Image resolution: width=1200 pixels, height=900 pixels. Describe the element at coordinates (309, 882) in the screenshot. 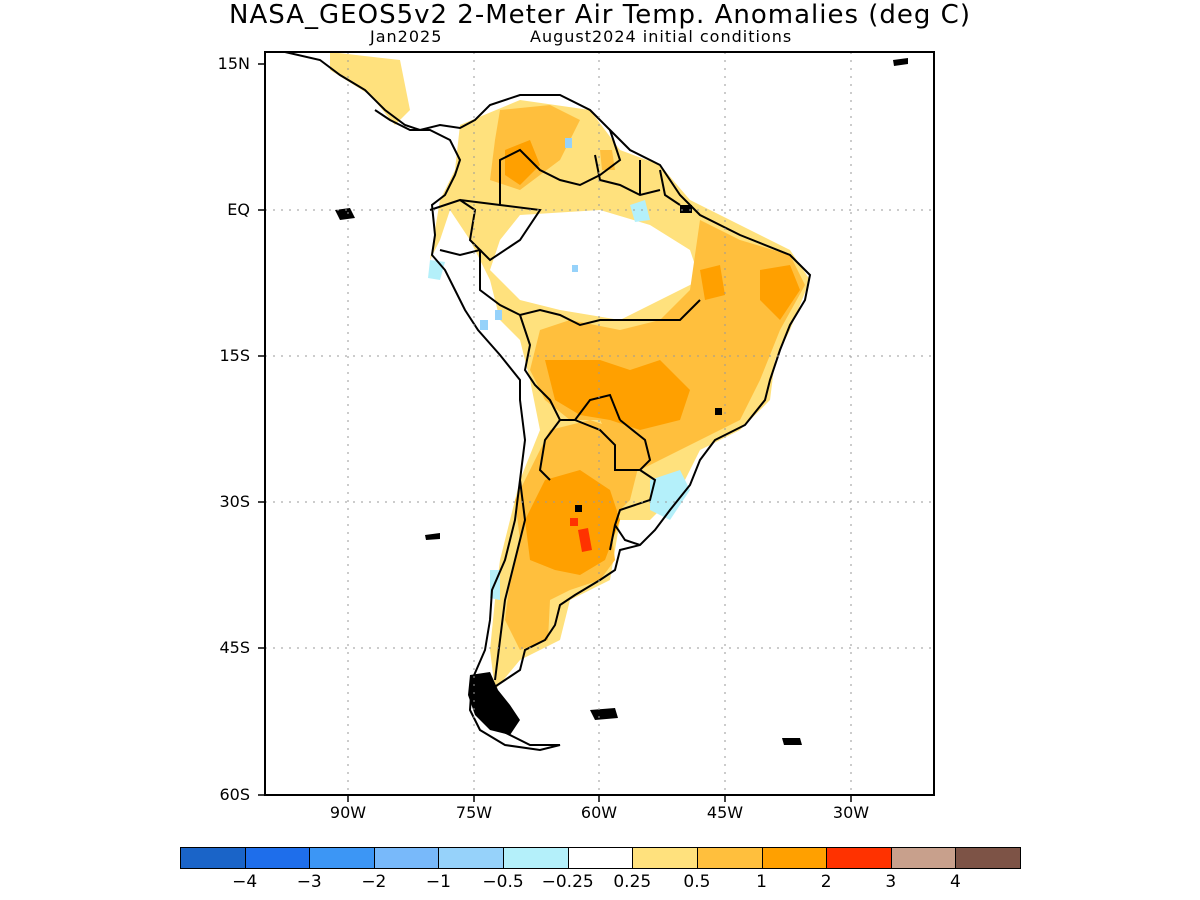

I see `colorbar-label: −3` at that location.